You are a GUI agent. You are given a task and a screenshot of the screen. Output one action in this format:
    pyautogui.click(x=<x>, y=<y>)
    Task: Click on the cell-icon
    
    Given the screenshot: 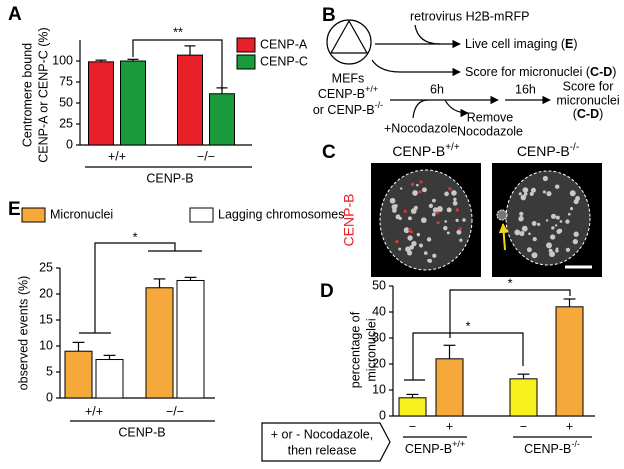 What is the action you would take?
    pyautogui.click(x=349, y=42)
    